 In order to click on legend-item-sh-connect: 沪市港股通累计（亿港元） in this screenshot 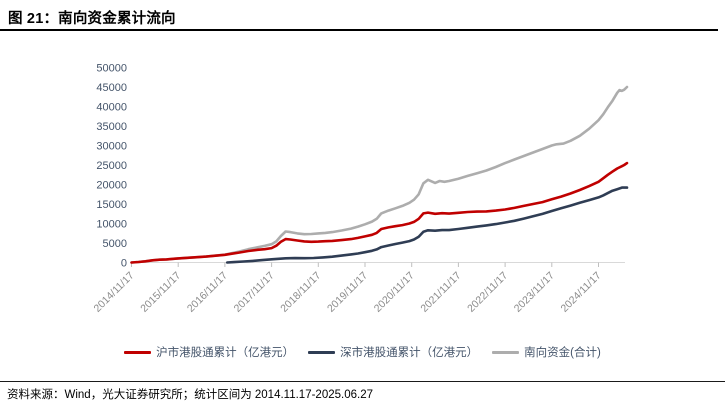, I will do `click(209, 352)`.